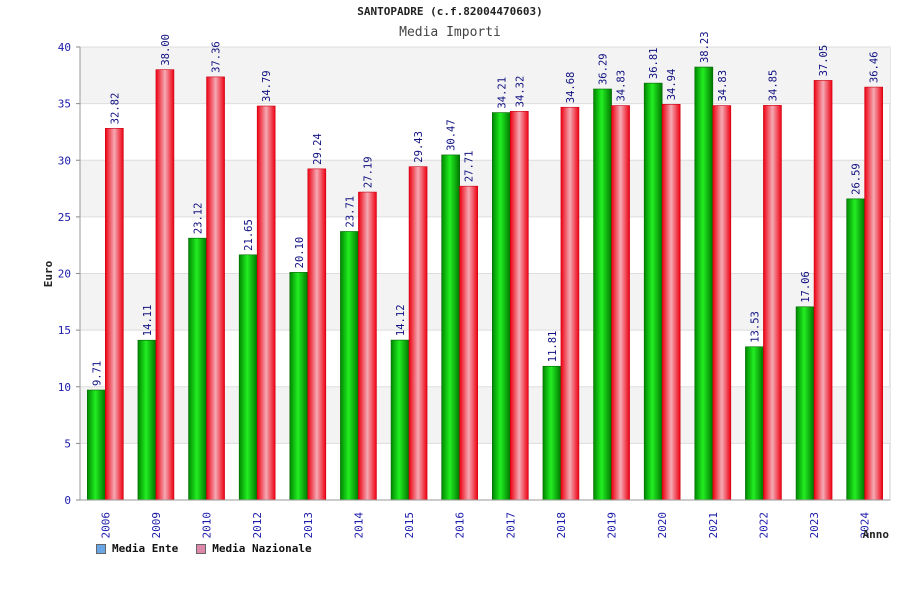 Image resolution: width=900 pixels, height=600 pixels. Describe the element at coordinates (308, 525) in the screenshot. I see `x-tick-label: 2013` at that location.